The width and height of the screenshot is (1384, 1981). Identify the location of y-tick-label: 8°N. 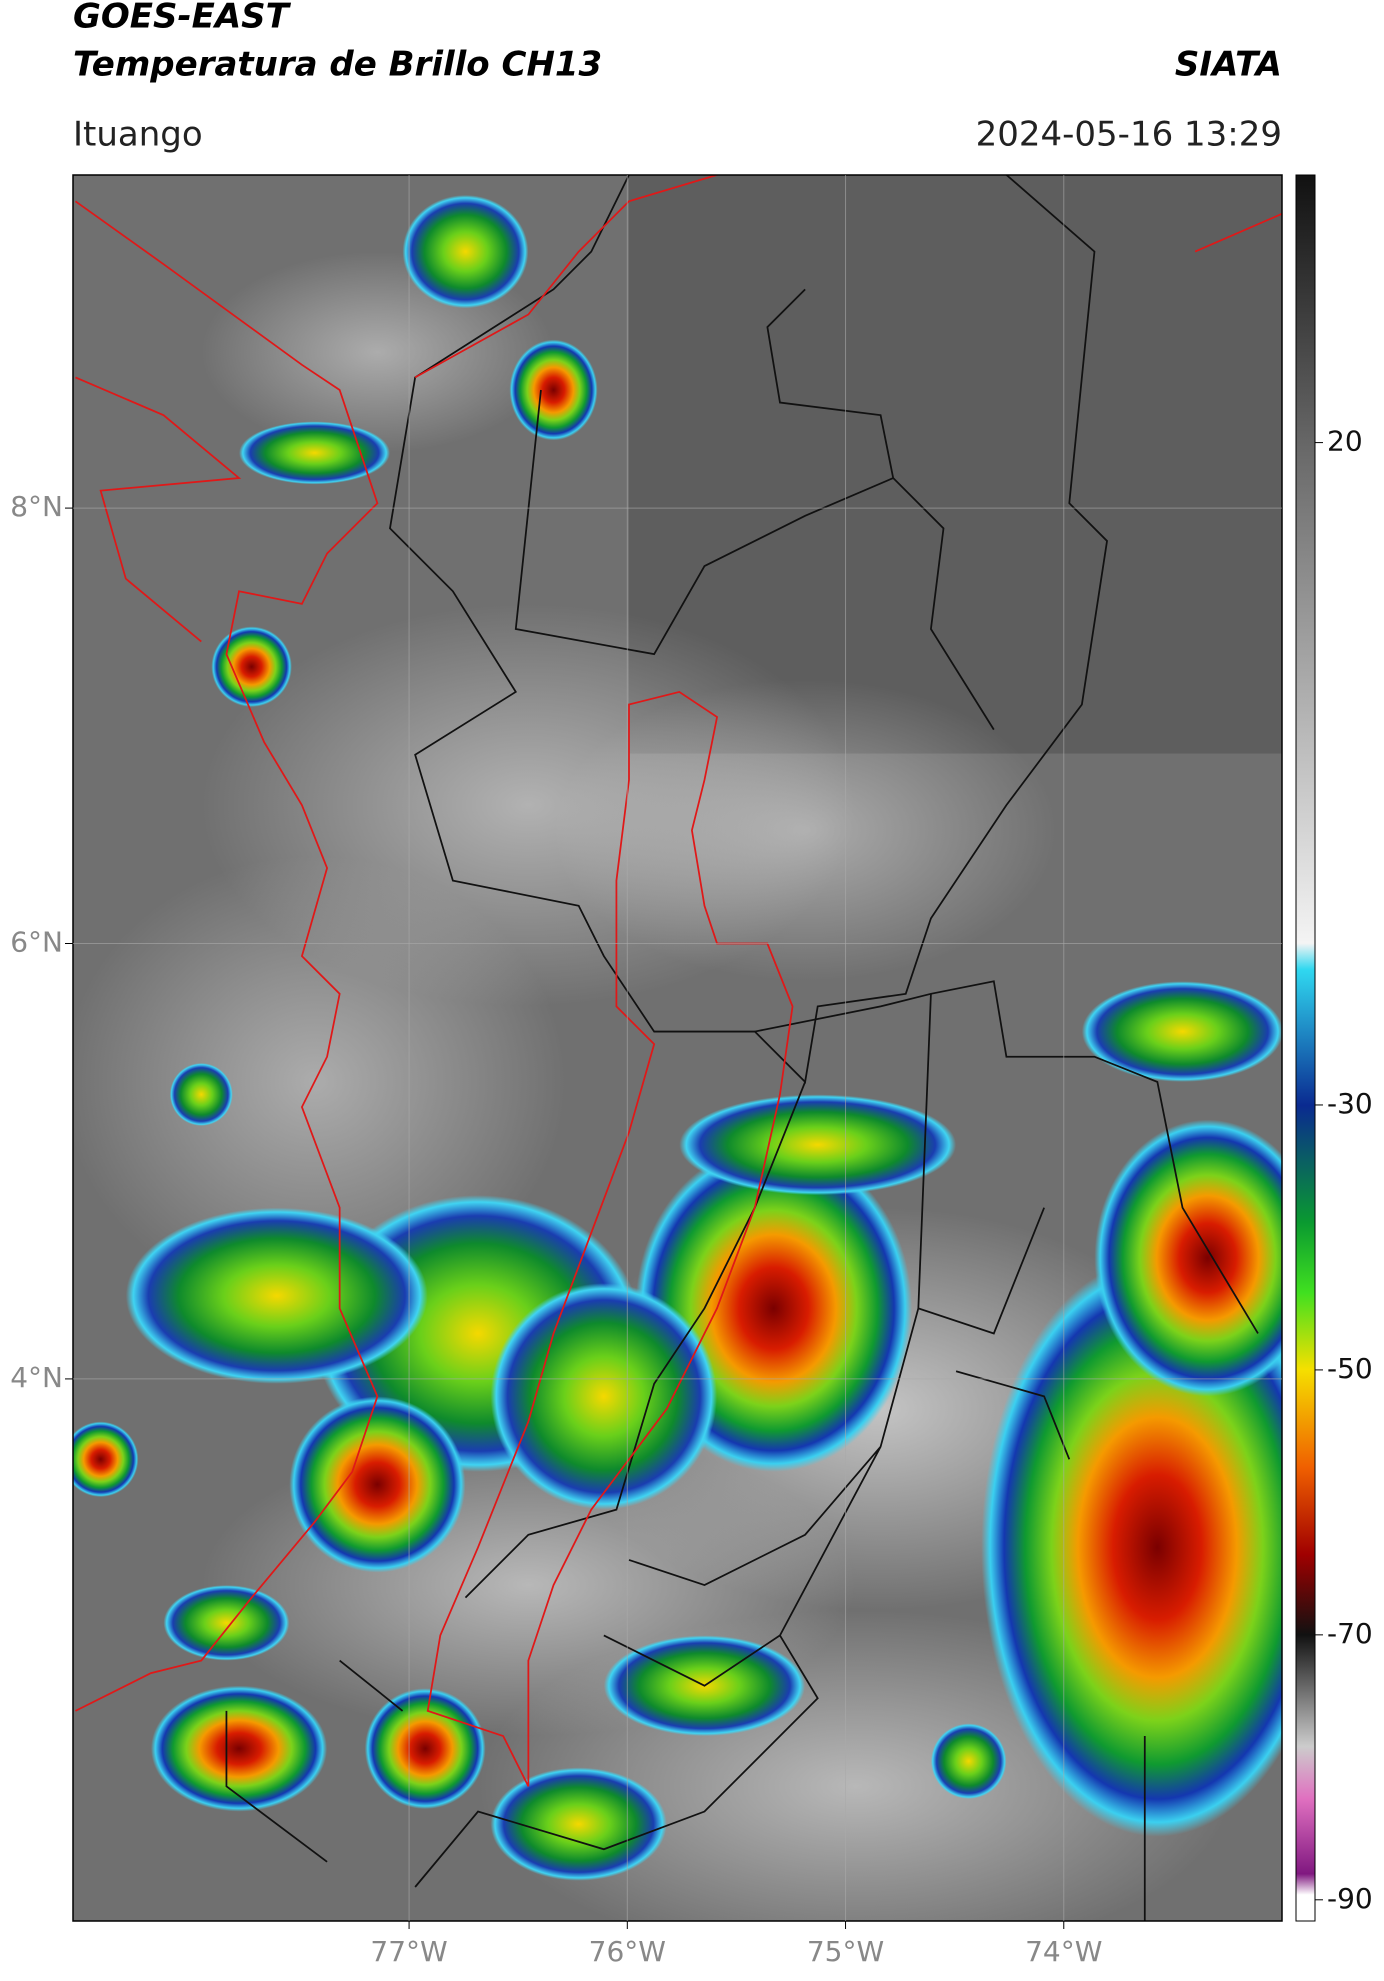
(36, 506).